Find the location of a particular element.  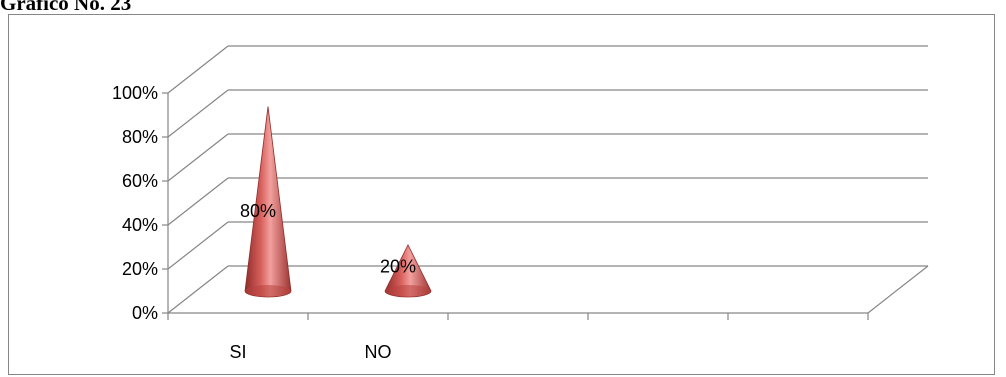

x-tick-label: SI is located at coordinates (237, 352).